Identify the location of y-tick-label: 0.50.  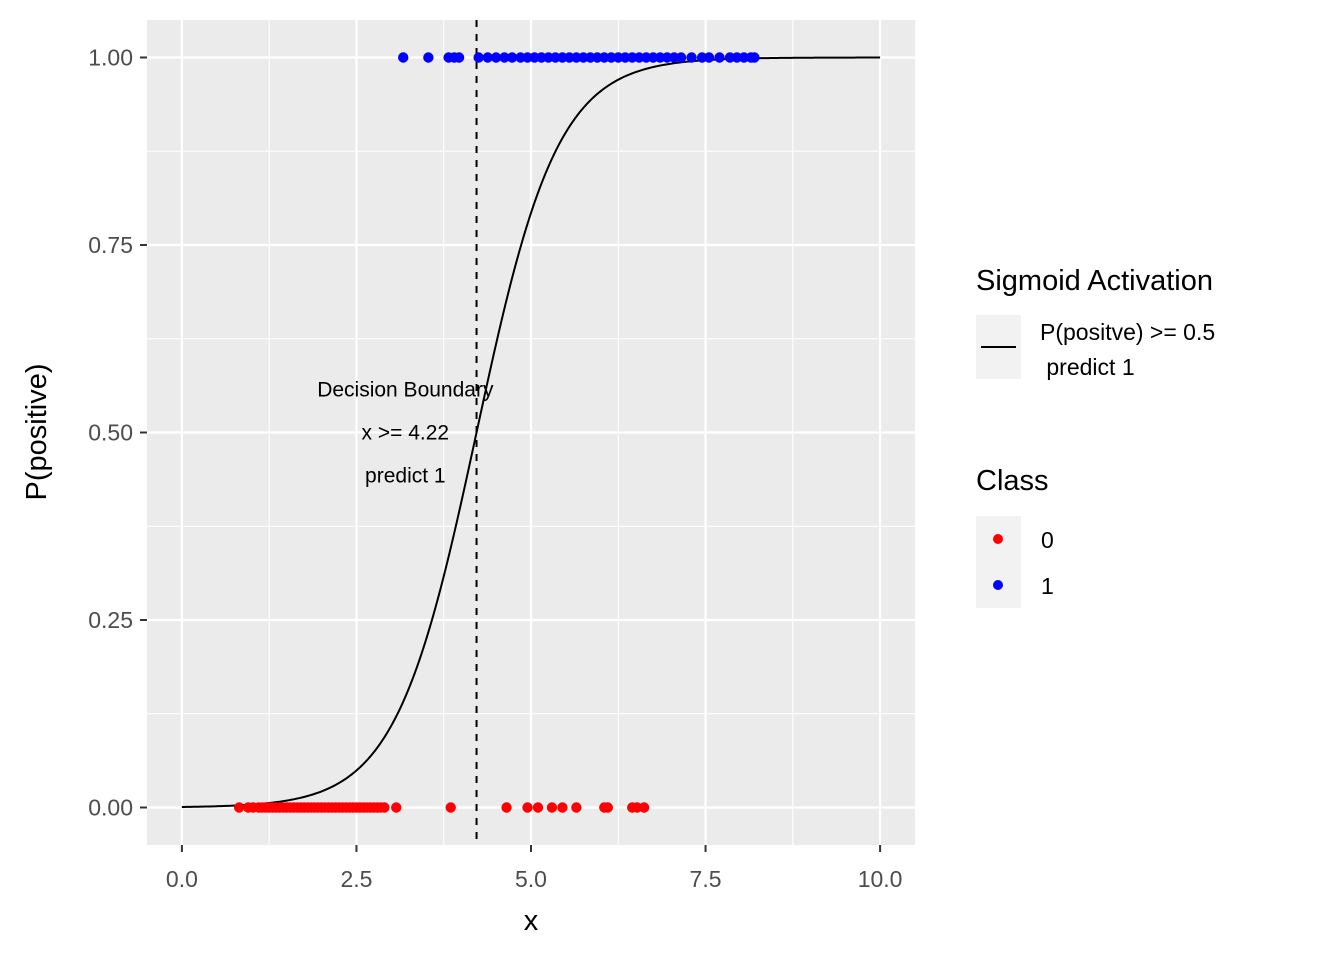
(110, 433).